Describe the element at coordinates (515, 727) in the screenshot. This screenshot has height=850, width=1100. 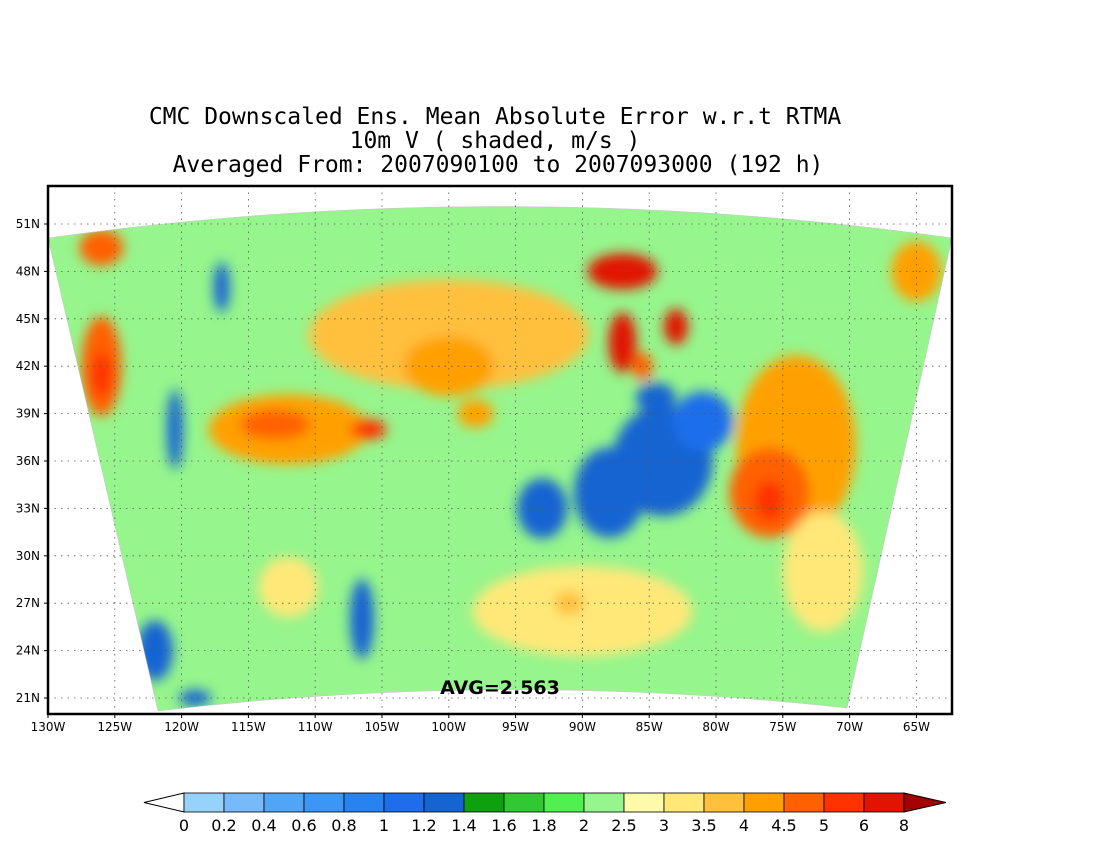
I see `lon-tick-label: 95W` at that location.